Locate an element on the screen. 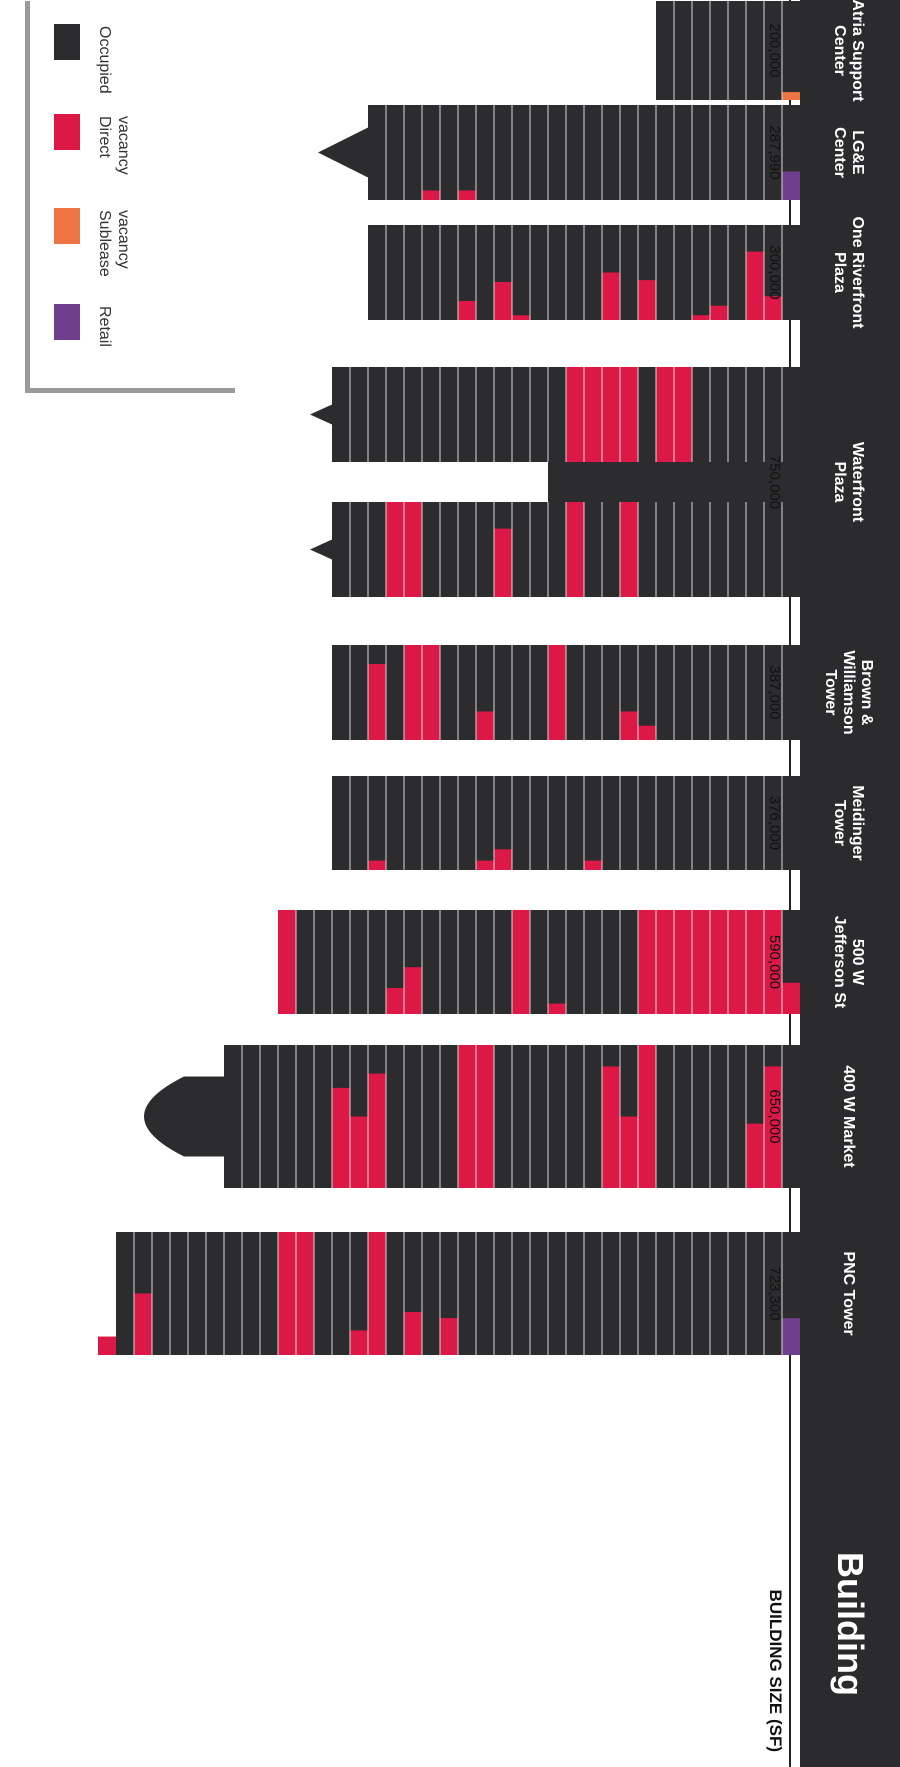 This screenshot has width=900, height=1767. legend-label-sublease: Sublease is located at coordinates (104, 243).